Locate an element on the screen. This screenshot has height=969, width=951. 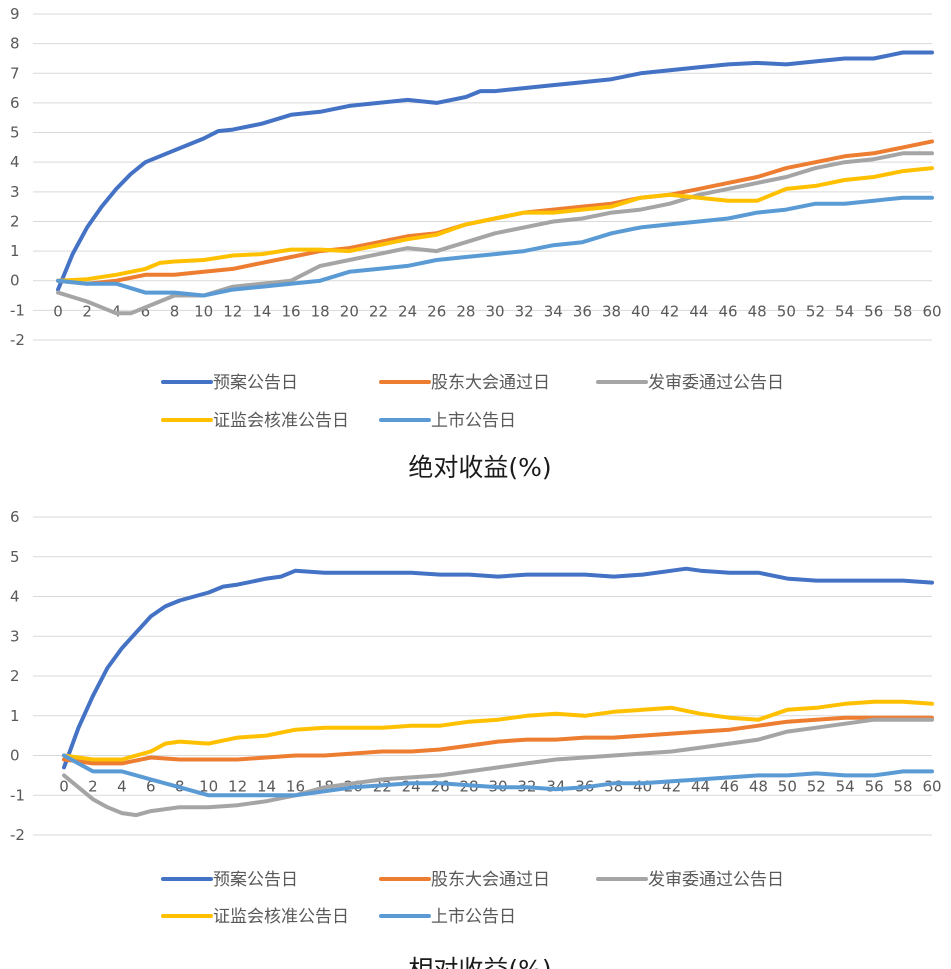
x-tick-label: 30 is located at coordinates (494, 312).